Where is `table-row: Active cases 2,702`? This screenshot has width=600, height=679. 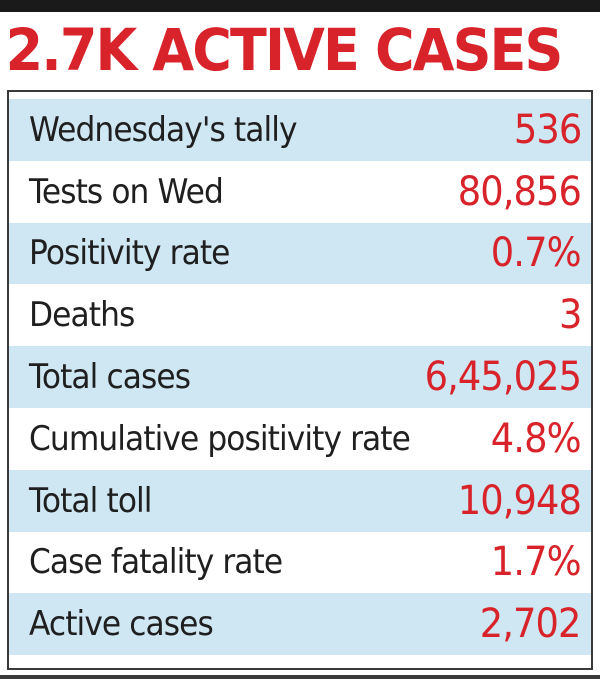
table-row: Active cases 2,702 is located at coordinates (300, 624).